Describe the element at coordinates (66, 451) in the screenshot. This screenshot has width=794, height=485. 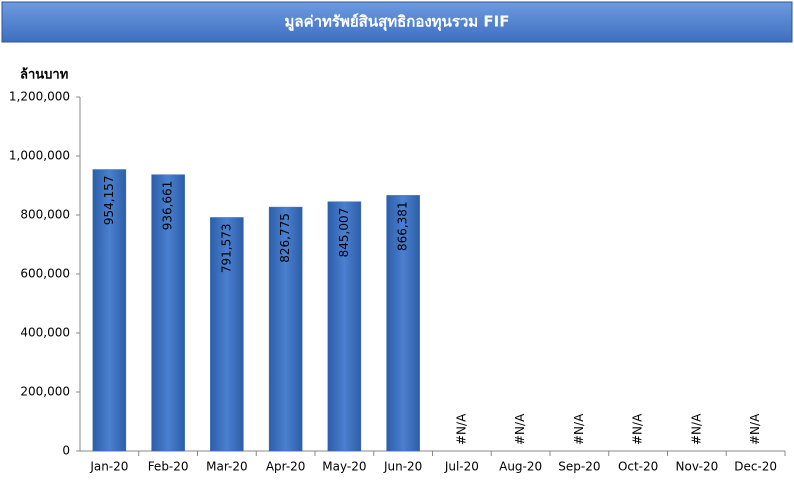
I see `y-tick-label: 0` at that location.